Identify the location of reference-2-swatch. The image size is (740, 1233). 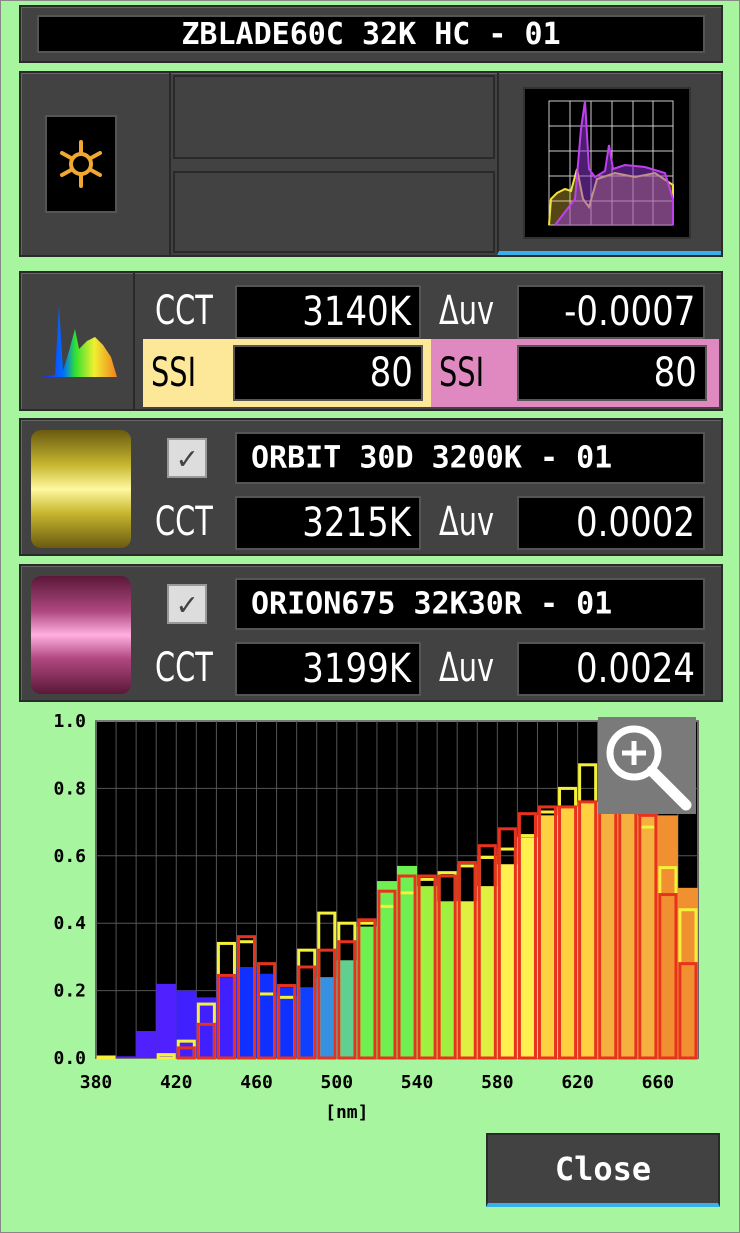
(81, 635).